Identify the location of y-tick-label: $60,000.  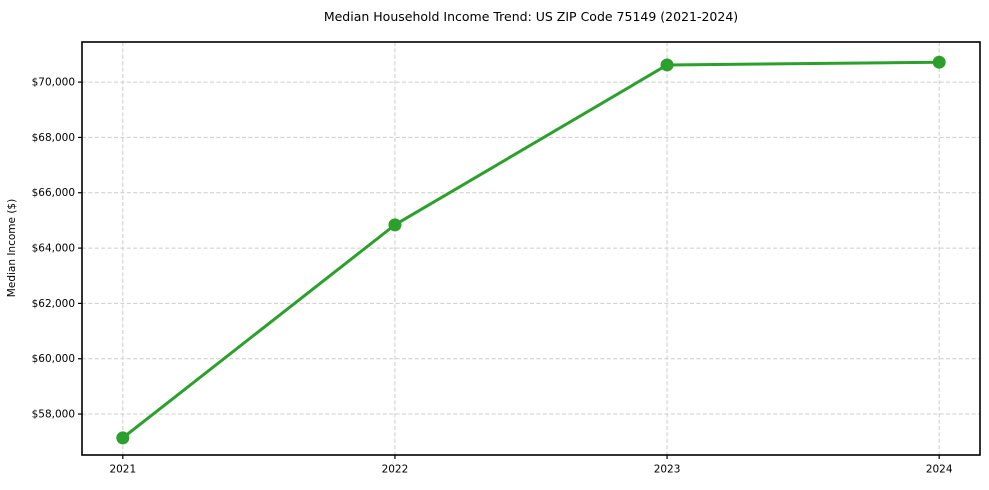
(53, 359).